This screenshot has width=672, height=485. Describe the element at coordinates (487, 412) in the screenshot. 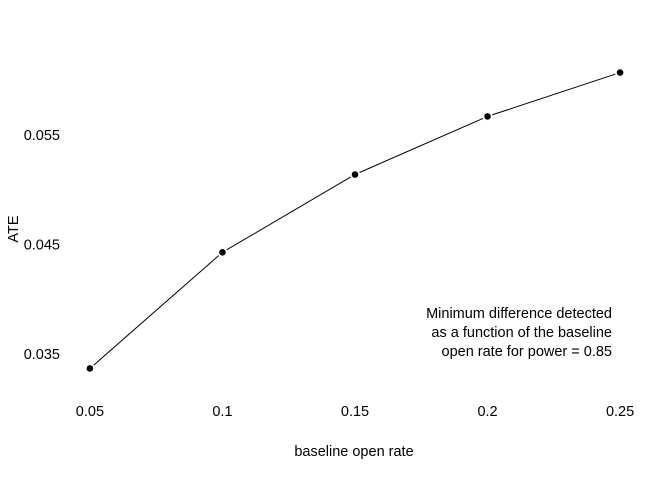

I see `x-tick-label: 0.2` at that location.